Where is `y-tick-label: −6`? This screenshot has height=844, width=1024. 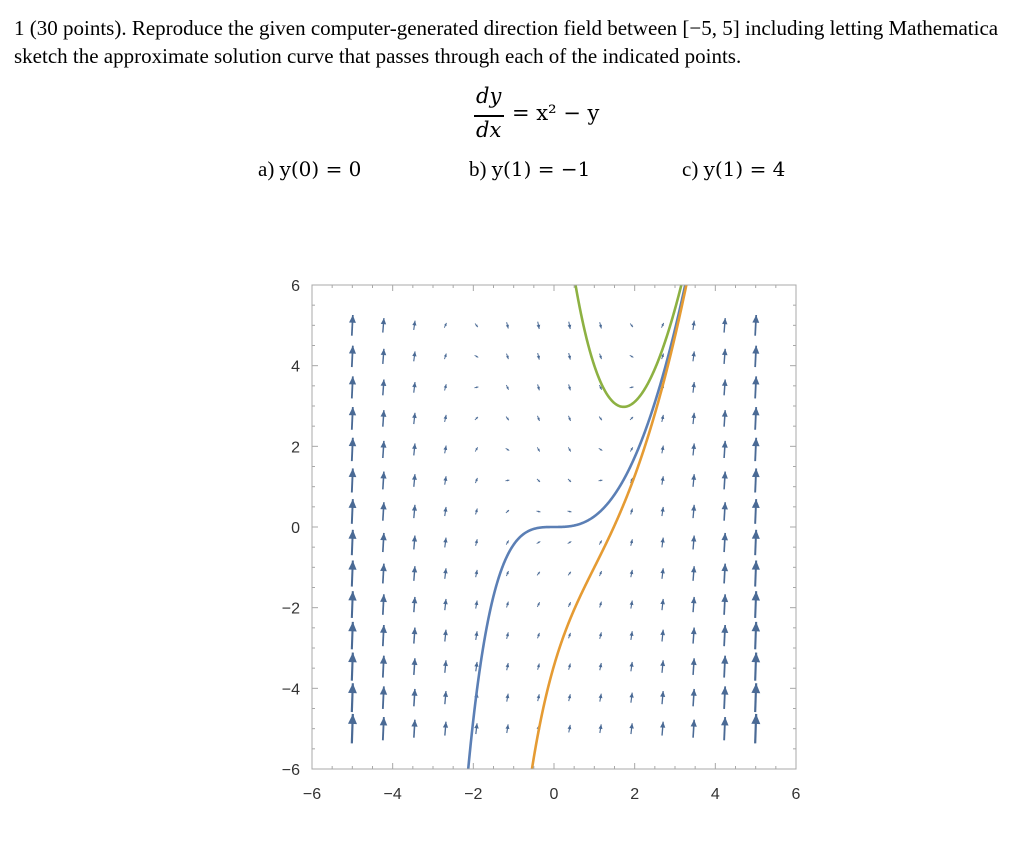
y-tick-label: −6 is located at coordinates (291, 770).